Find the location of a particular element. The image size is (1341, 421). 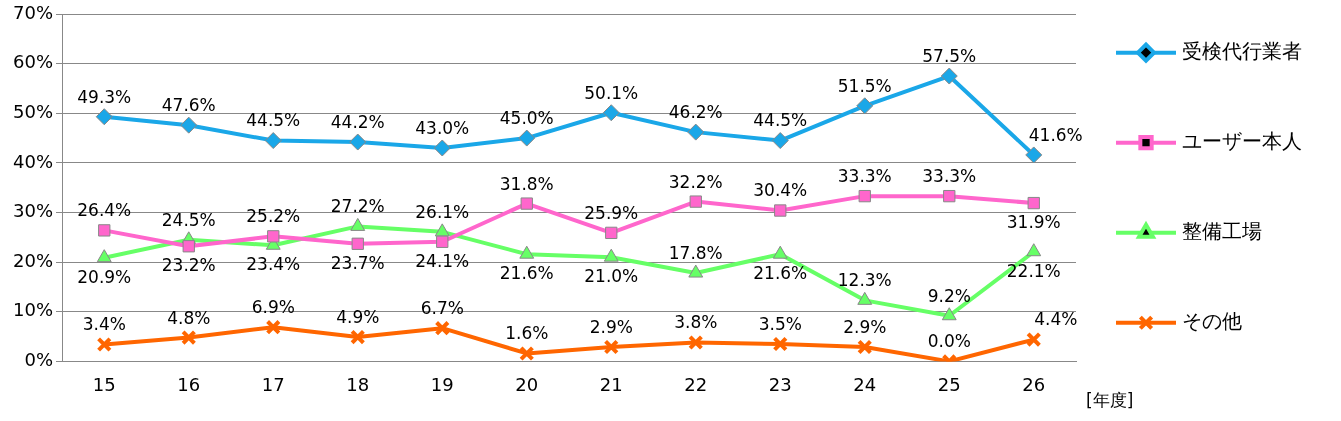

data-label: 6.9% is located at coordinates (273, 307).